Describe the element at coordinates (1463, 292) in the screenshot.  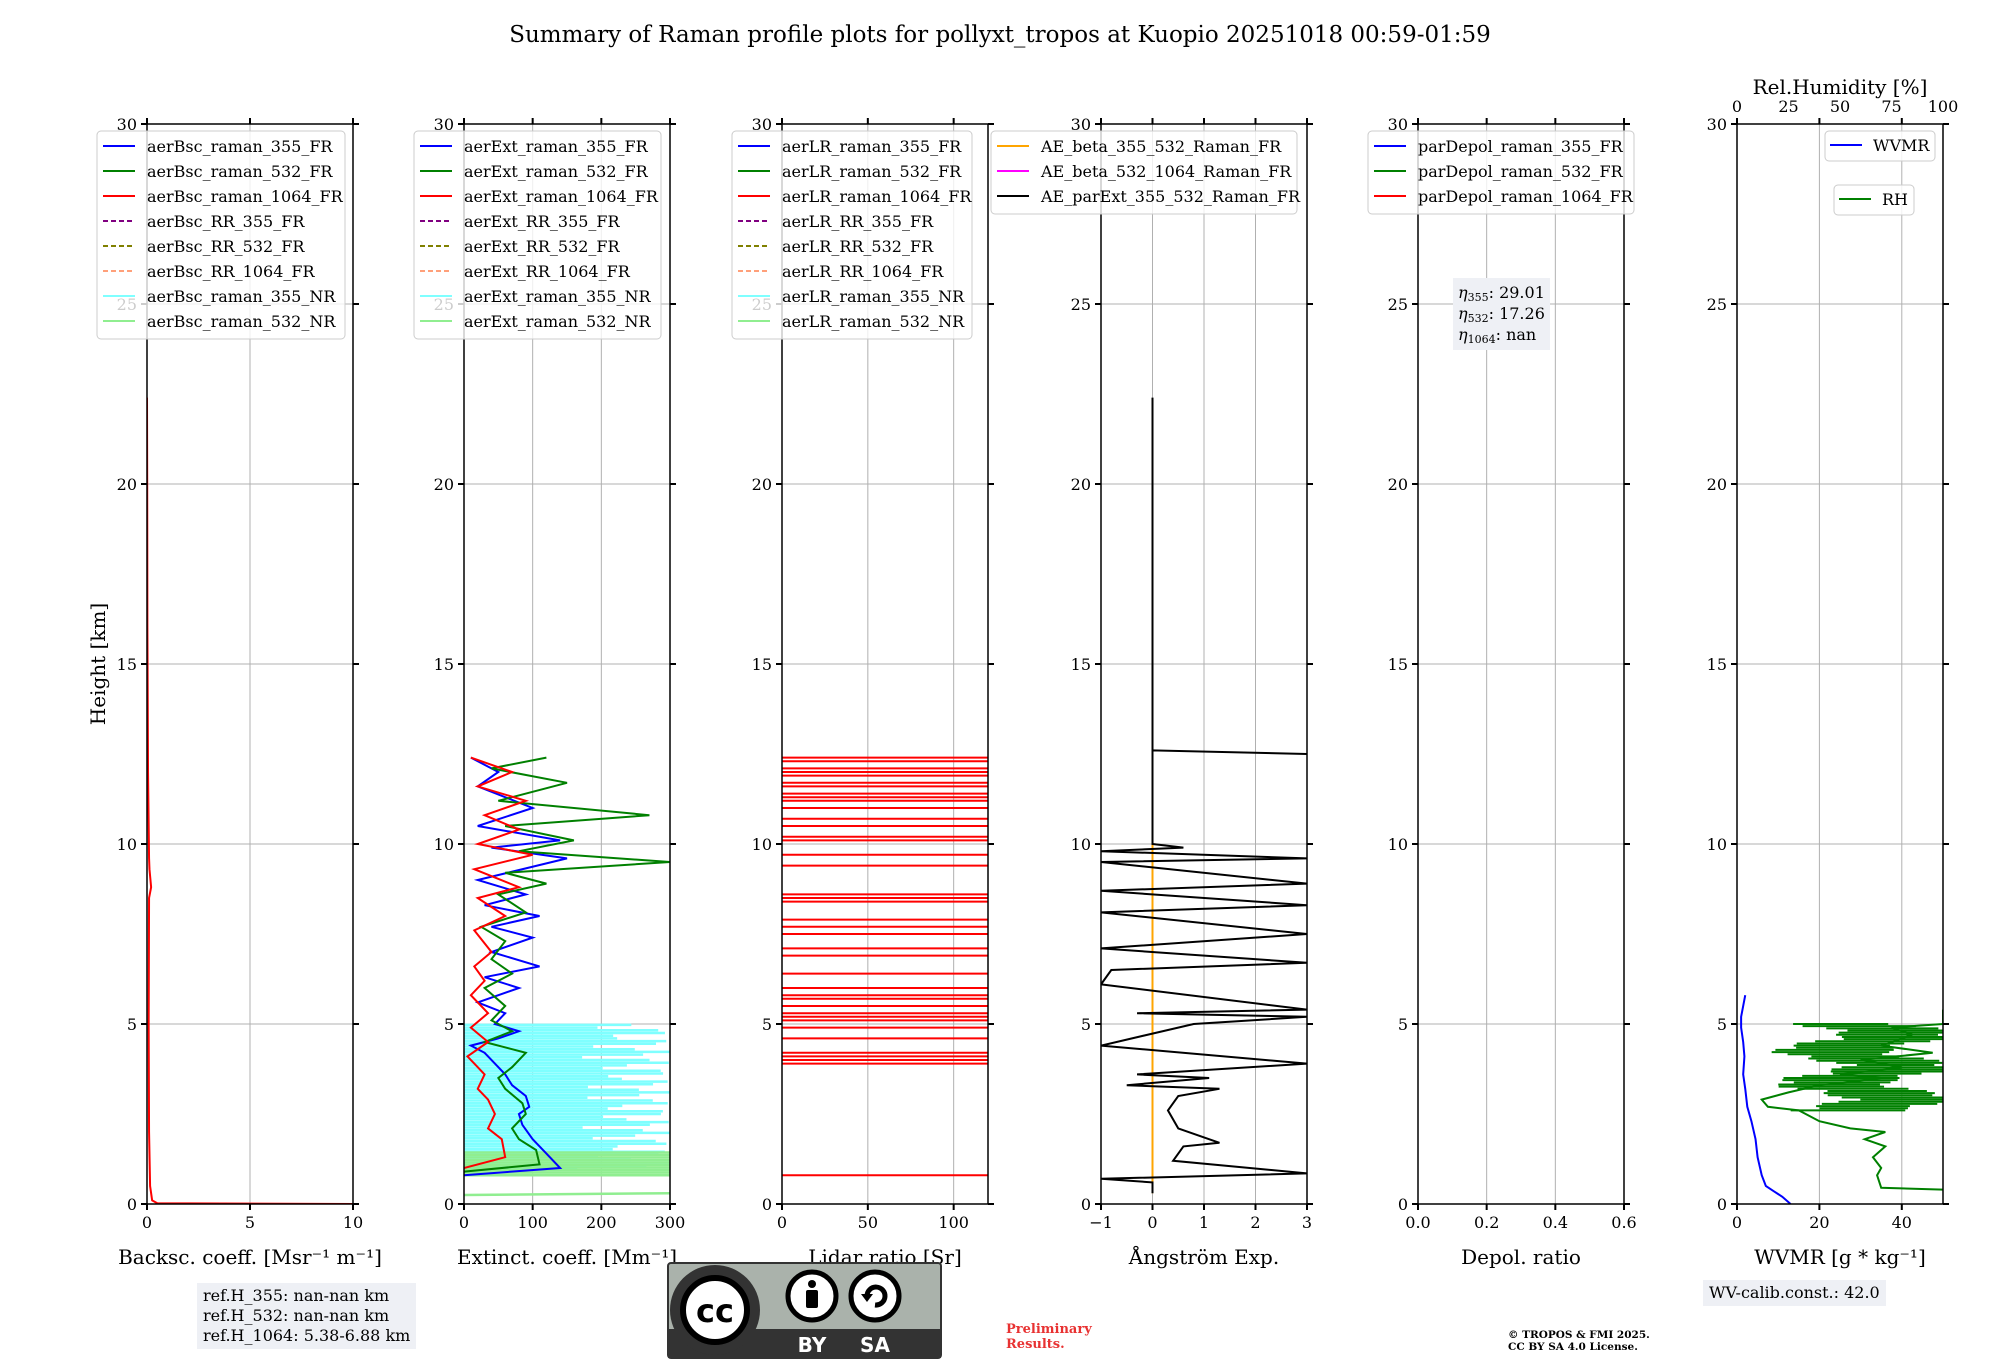
I see `eta-symbol: η` at that location.